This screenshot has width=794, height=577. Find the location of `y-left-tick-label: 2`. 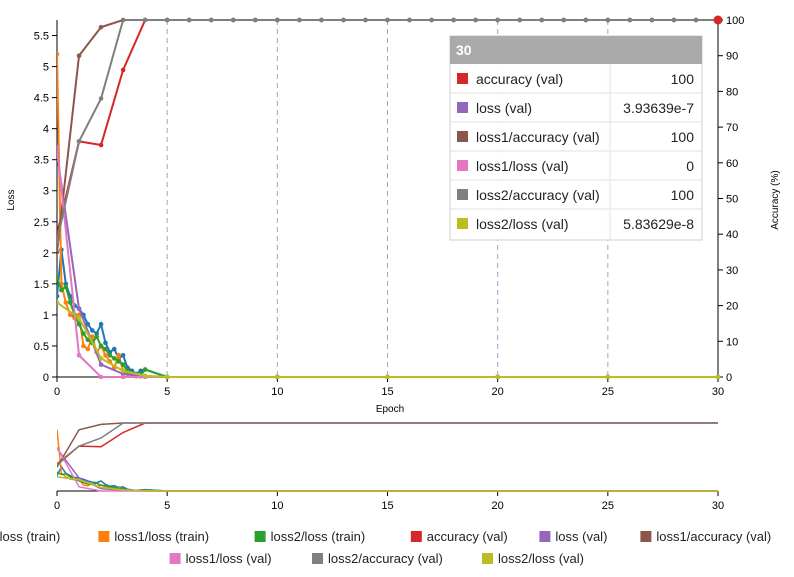

y-left-tick-label: 2 is located at coordinates (46, 254).